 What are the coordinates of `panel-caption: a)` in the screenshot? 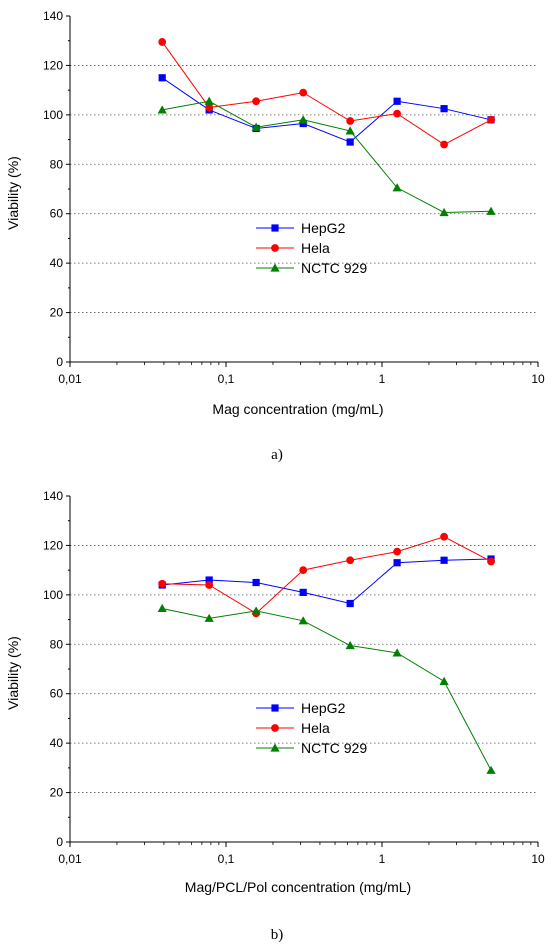 It's located at (277, 455).